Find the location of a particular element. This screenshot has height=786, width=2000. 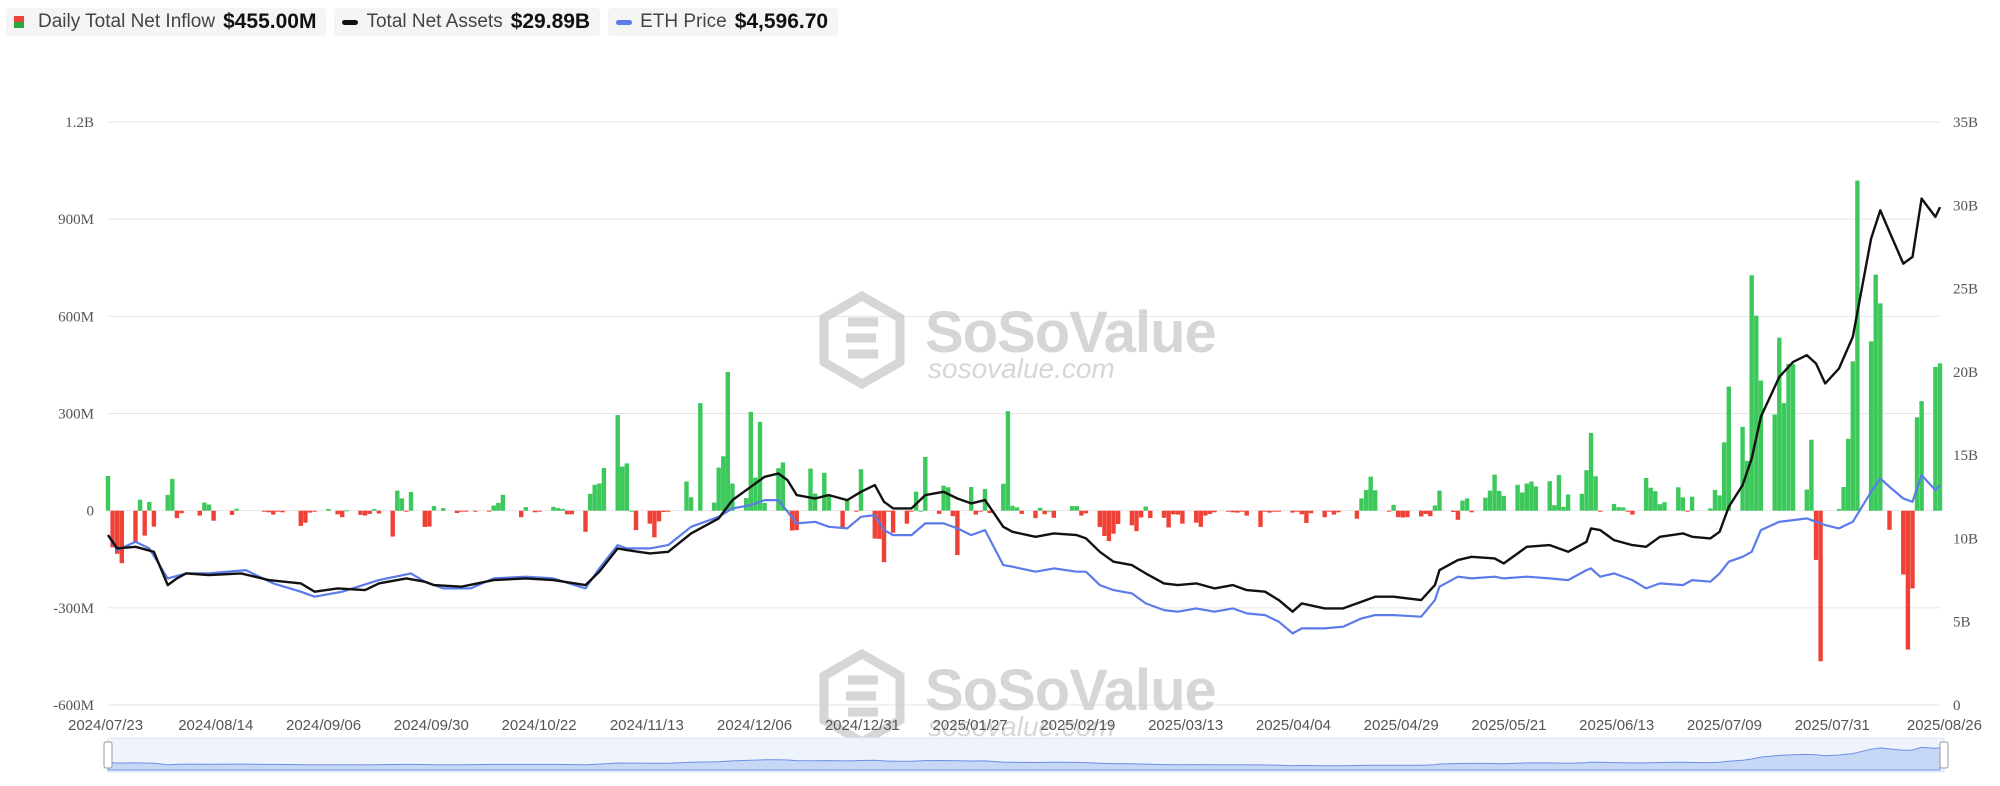

y-left-tick-label: 900M is located at coordinates (76, 220).